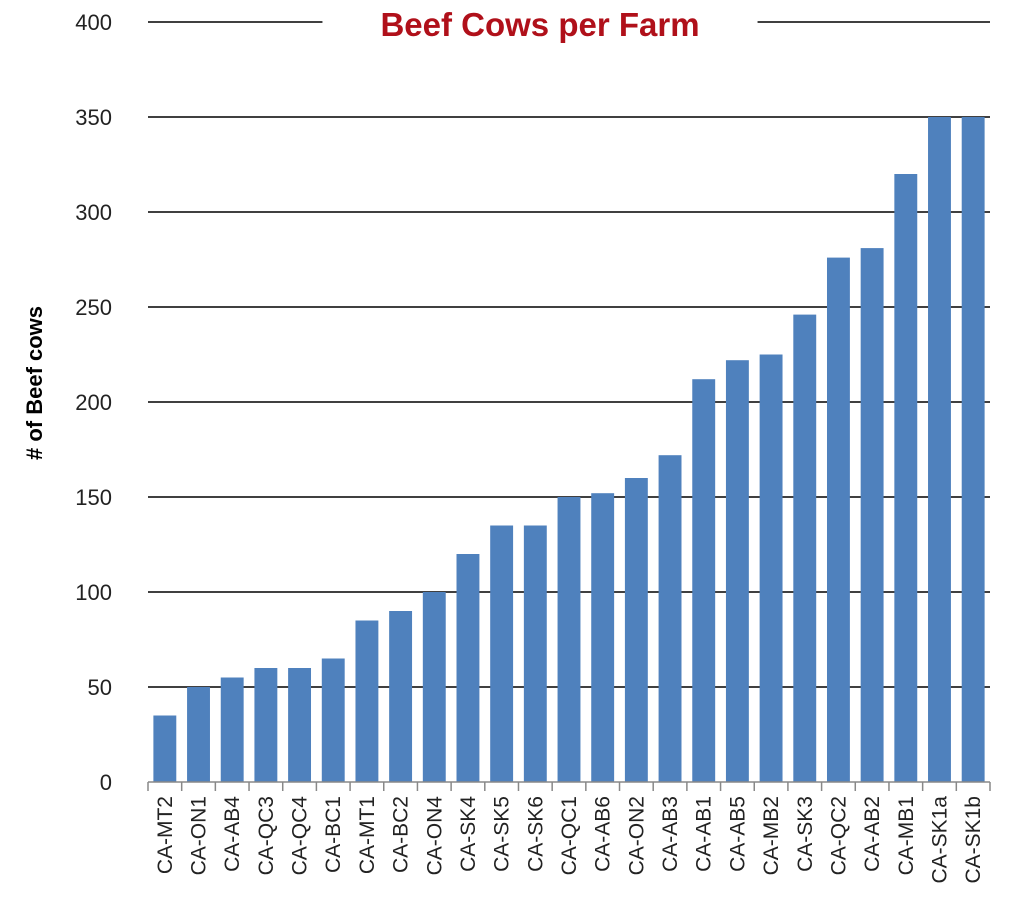  What do you see at coordinates (535, 653) in the screenshot?
I see `bar-ca-sk6` at bounding box center [535, 653].